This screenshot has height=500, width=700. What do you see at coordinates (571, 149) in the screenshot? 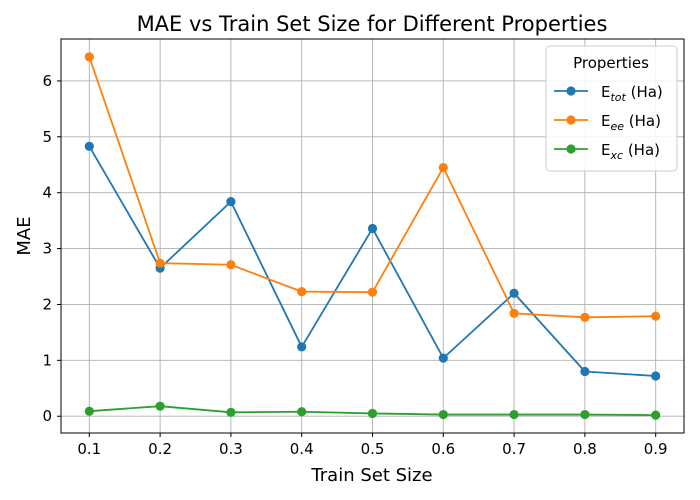
I see `legend-marker-xc` at bounding box center [571, 149].